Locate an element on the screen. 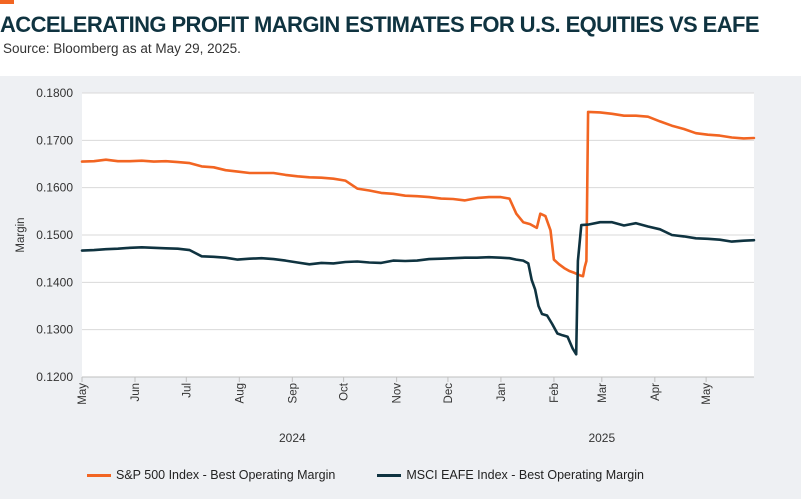 The width and height of the screenshot is (801, 499). y-tick-label: 0.1300 is located at coordinates (54, 330).